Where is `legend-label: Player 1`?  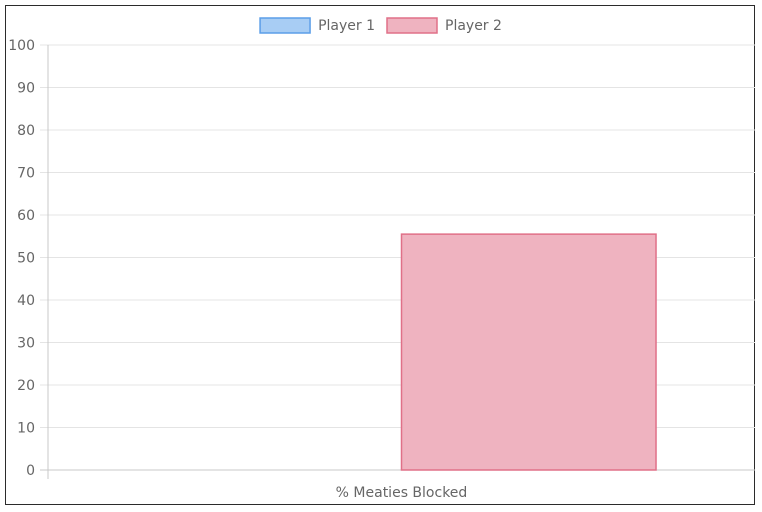 legend-label: Player 1 is located at coordinates (346, 26).